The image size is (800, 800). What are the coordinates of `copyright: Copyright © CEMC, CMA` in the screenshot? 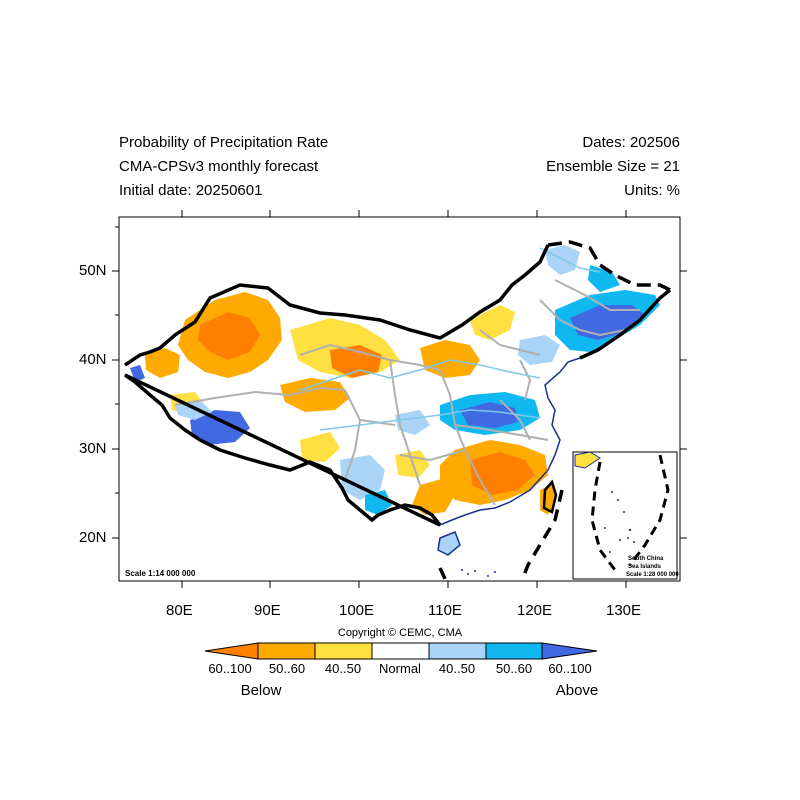 It's located at (400, 633).